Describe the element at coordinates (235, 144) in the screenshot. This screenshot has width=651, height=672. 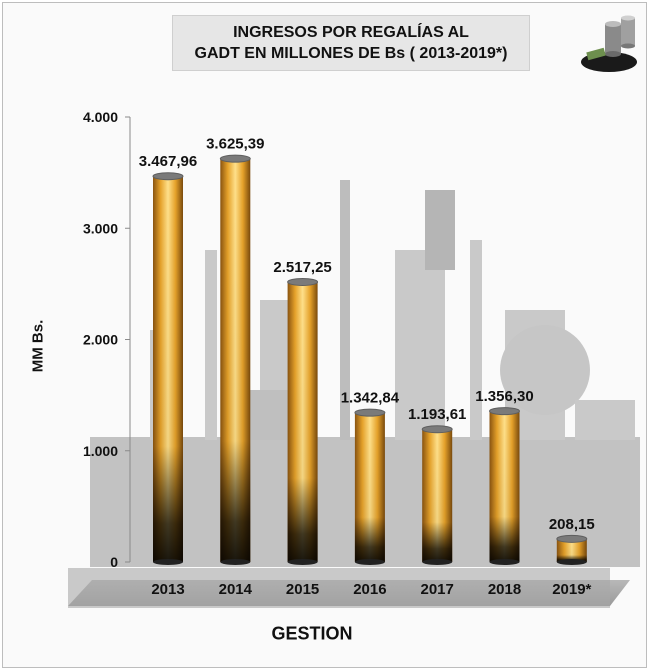
I see `bar-value-label: 3.625,39` at that location.